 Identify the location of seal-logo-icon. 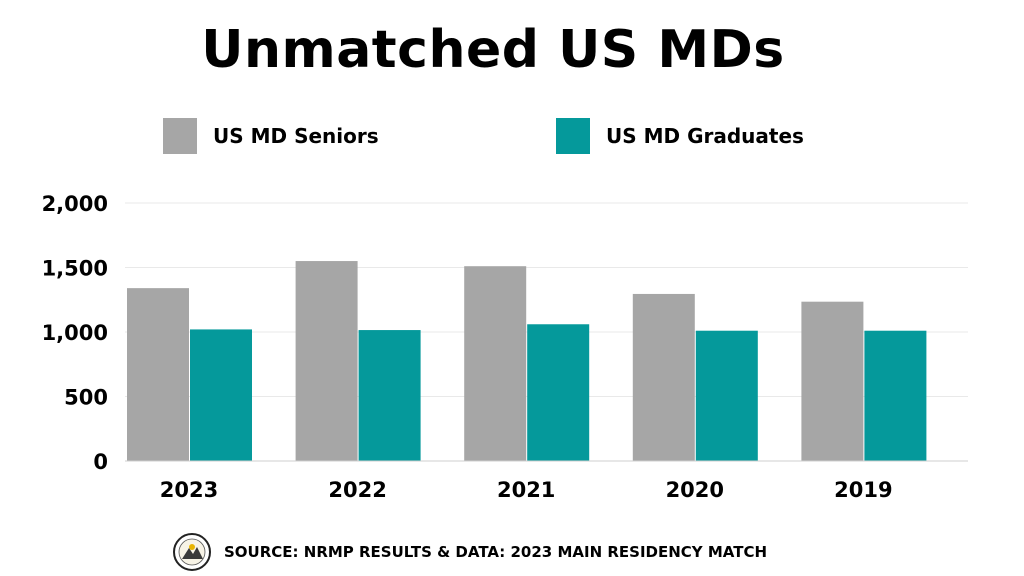
(192, 552).